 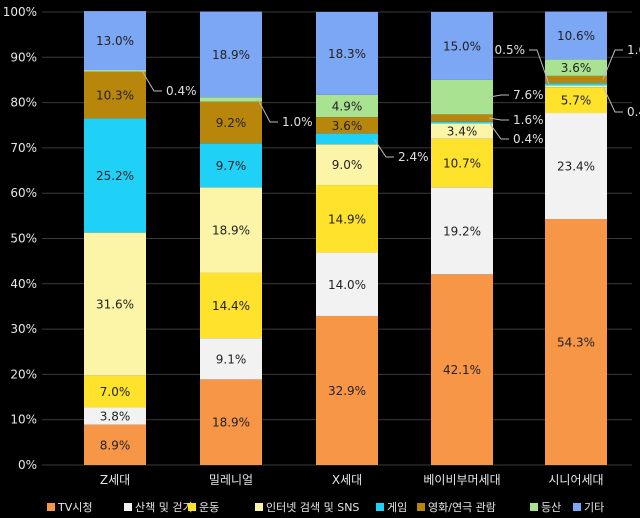 I want to click on data-label: 14.0%, so click(x=347, y=285).